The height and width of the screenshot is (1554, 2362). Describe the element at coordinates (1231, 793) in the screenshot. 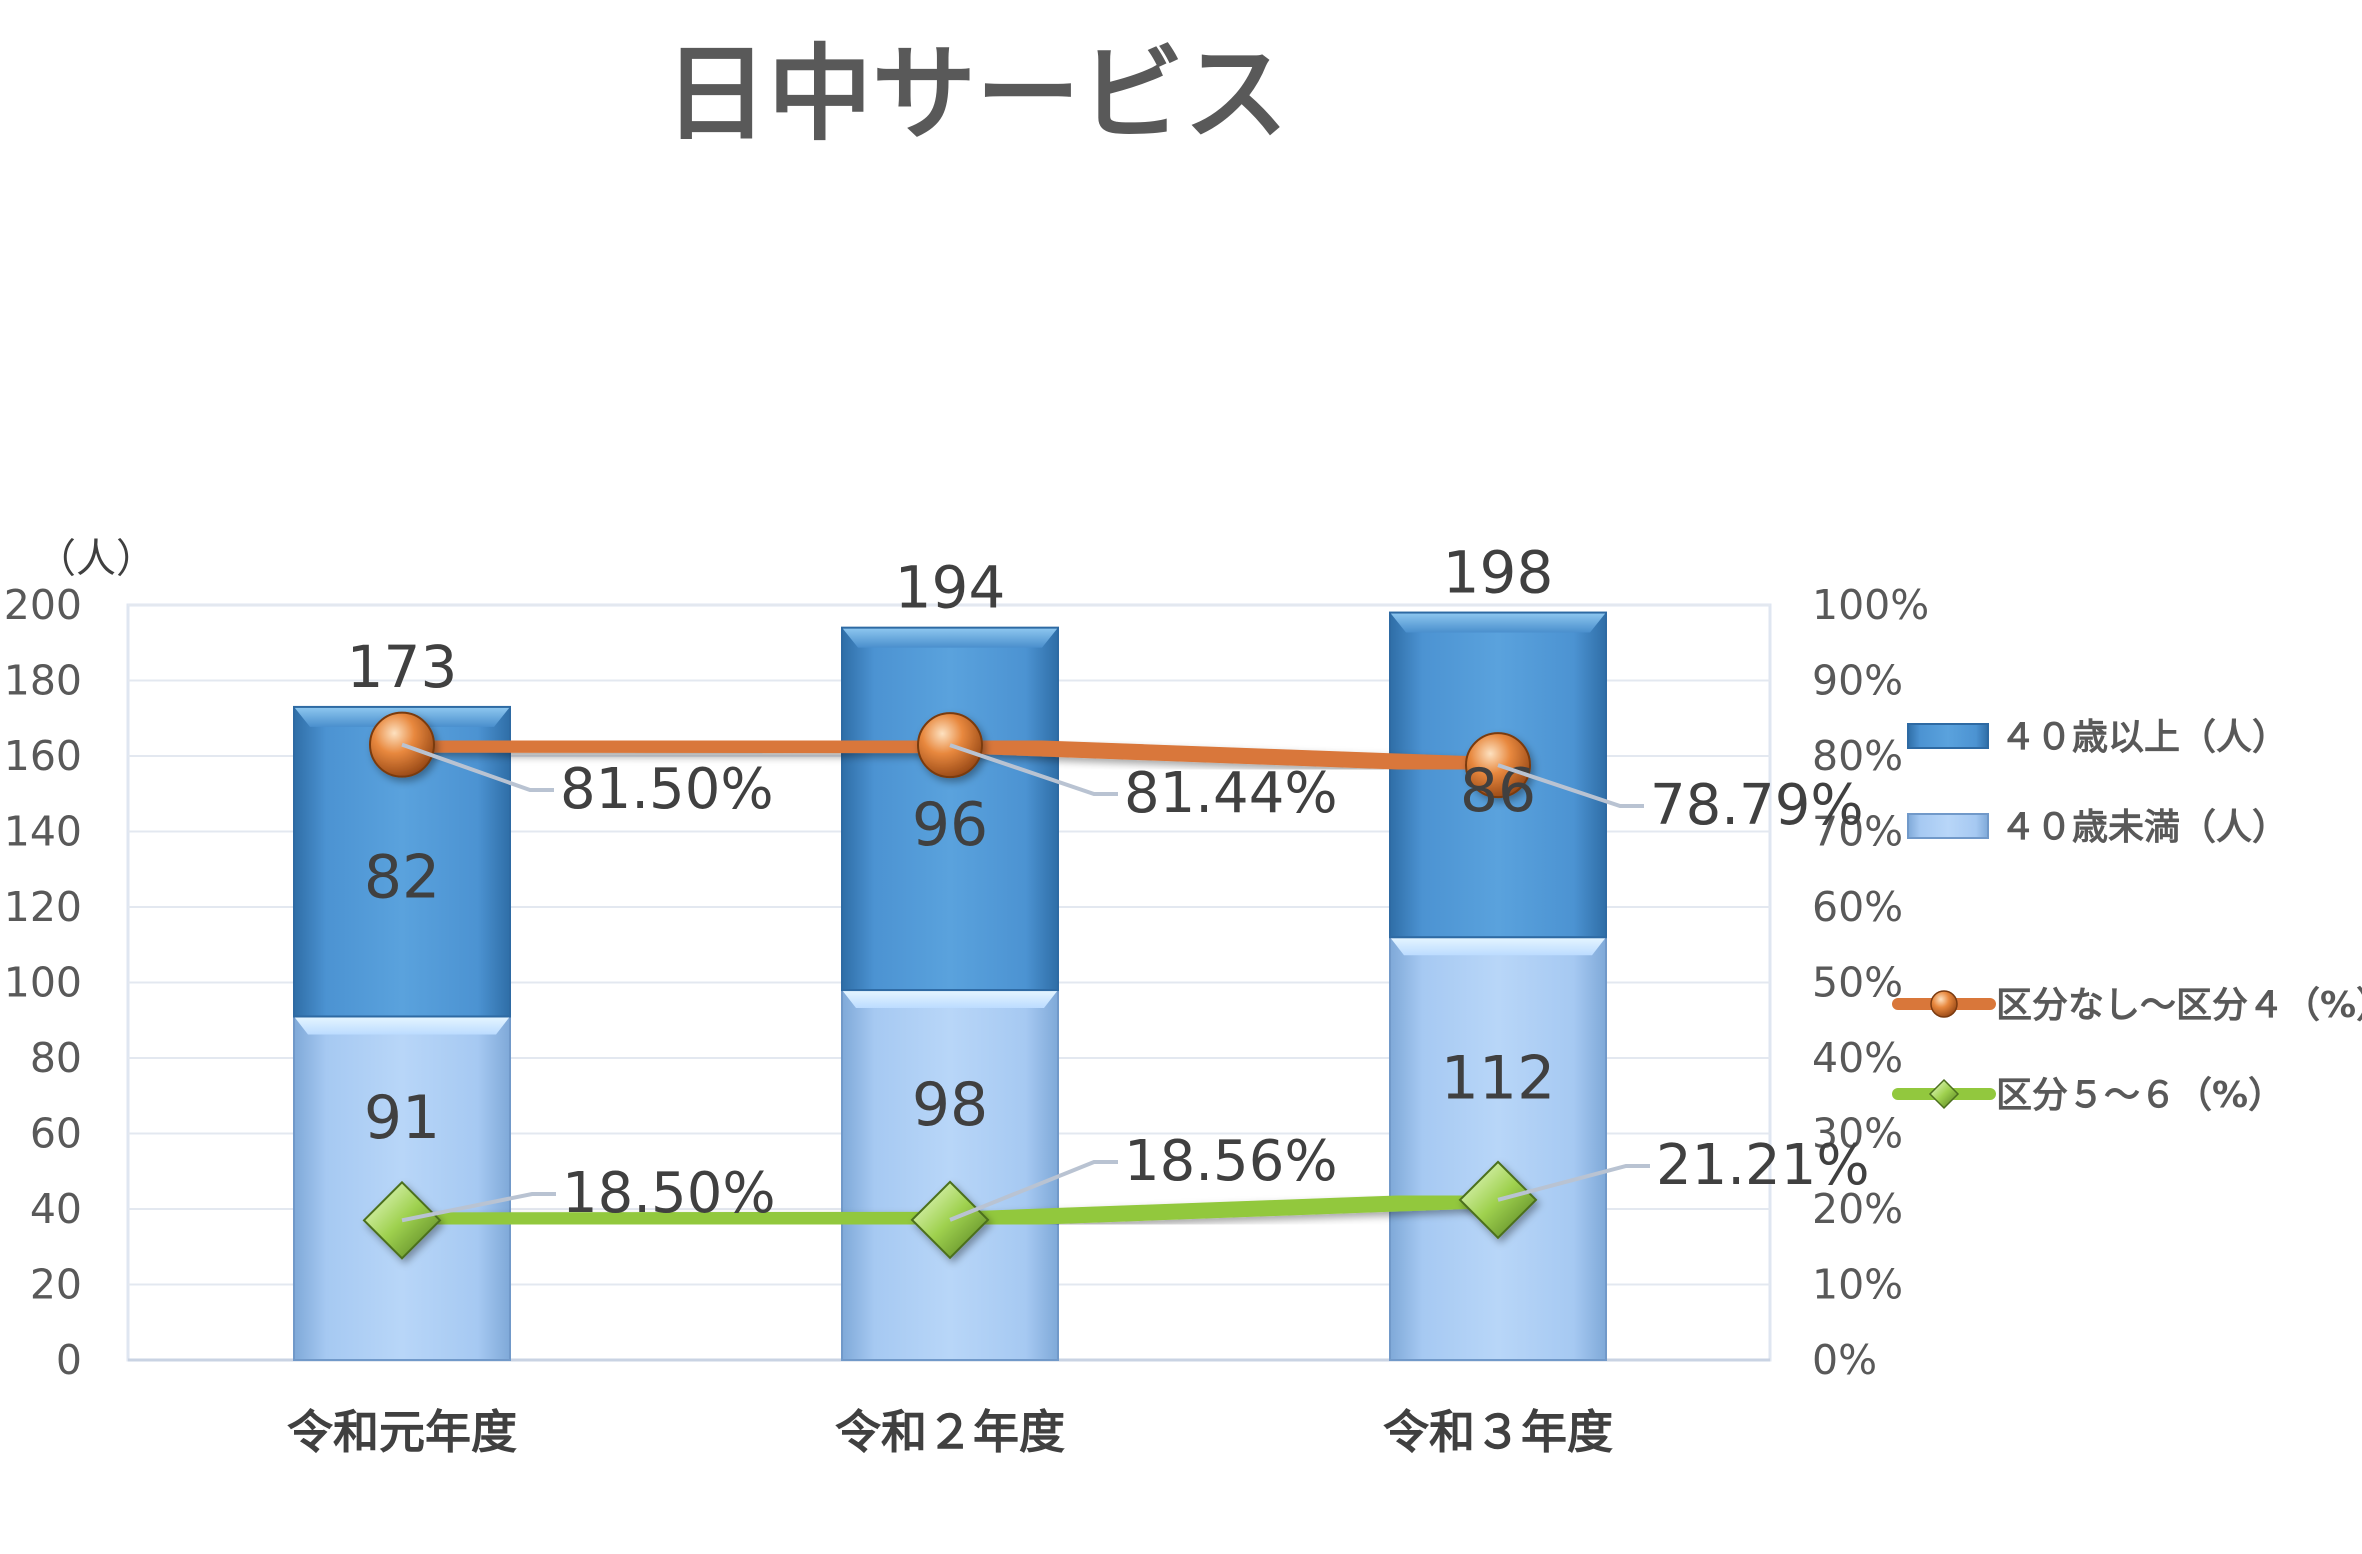

I see `kubun-none-4-label: 81.44%` at that location.